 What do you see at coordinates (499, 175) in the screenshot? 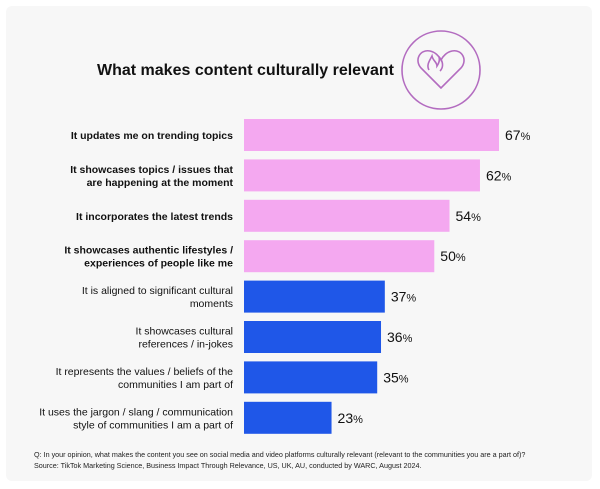
I see `value-label-2: 62%` at bounding box center [499, 175].